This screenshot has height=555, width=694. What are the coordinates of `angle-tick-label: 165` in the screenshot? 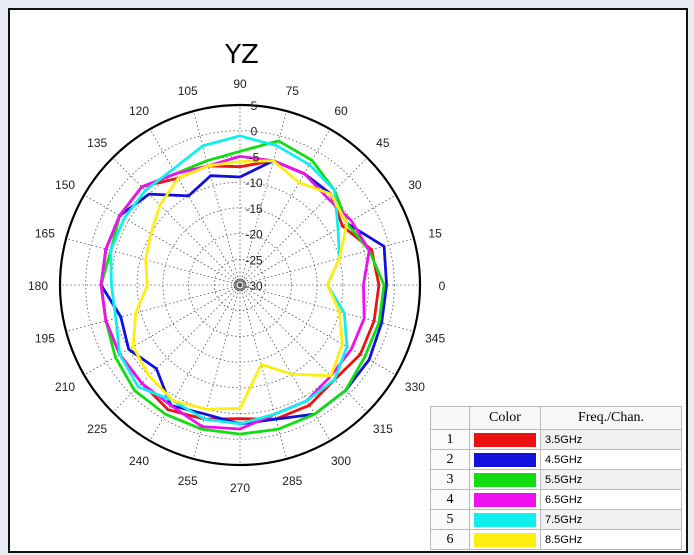 It's located at (45, 234).